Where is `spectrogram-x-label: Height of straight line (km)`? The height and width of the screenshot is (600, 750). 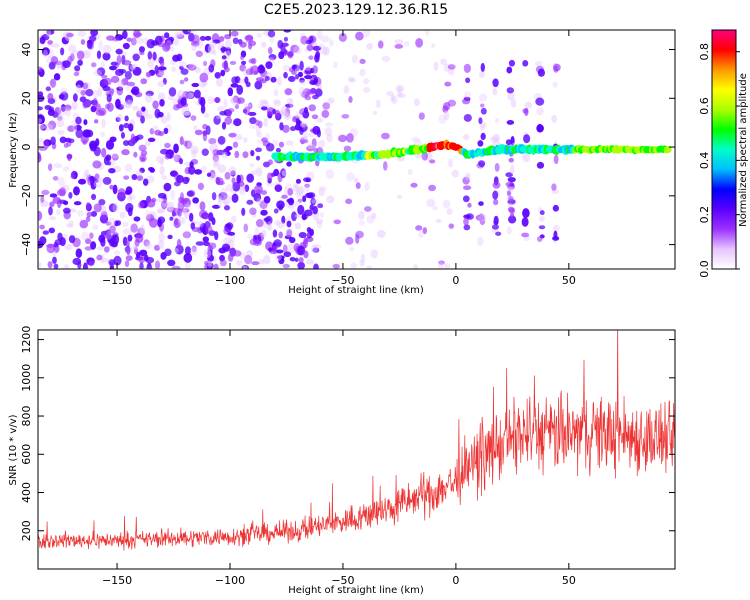 spectrogram-x-label: Height of straight line (km) is located at coordinates (356, 290).